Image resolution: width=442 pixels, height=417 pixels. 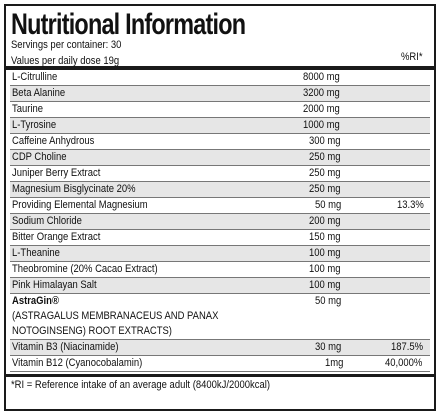 What do you see at coordinates (322, 125) in the screenshot?
I see `ingredient-amount-text: 1000 mg` at bounding box center [322, 125].